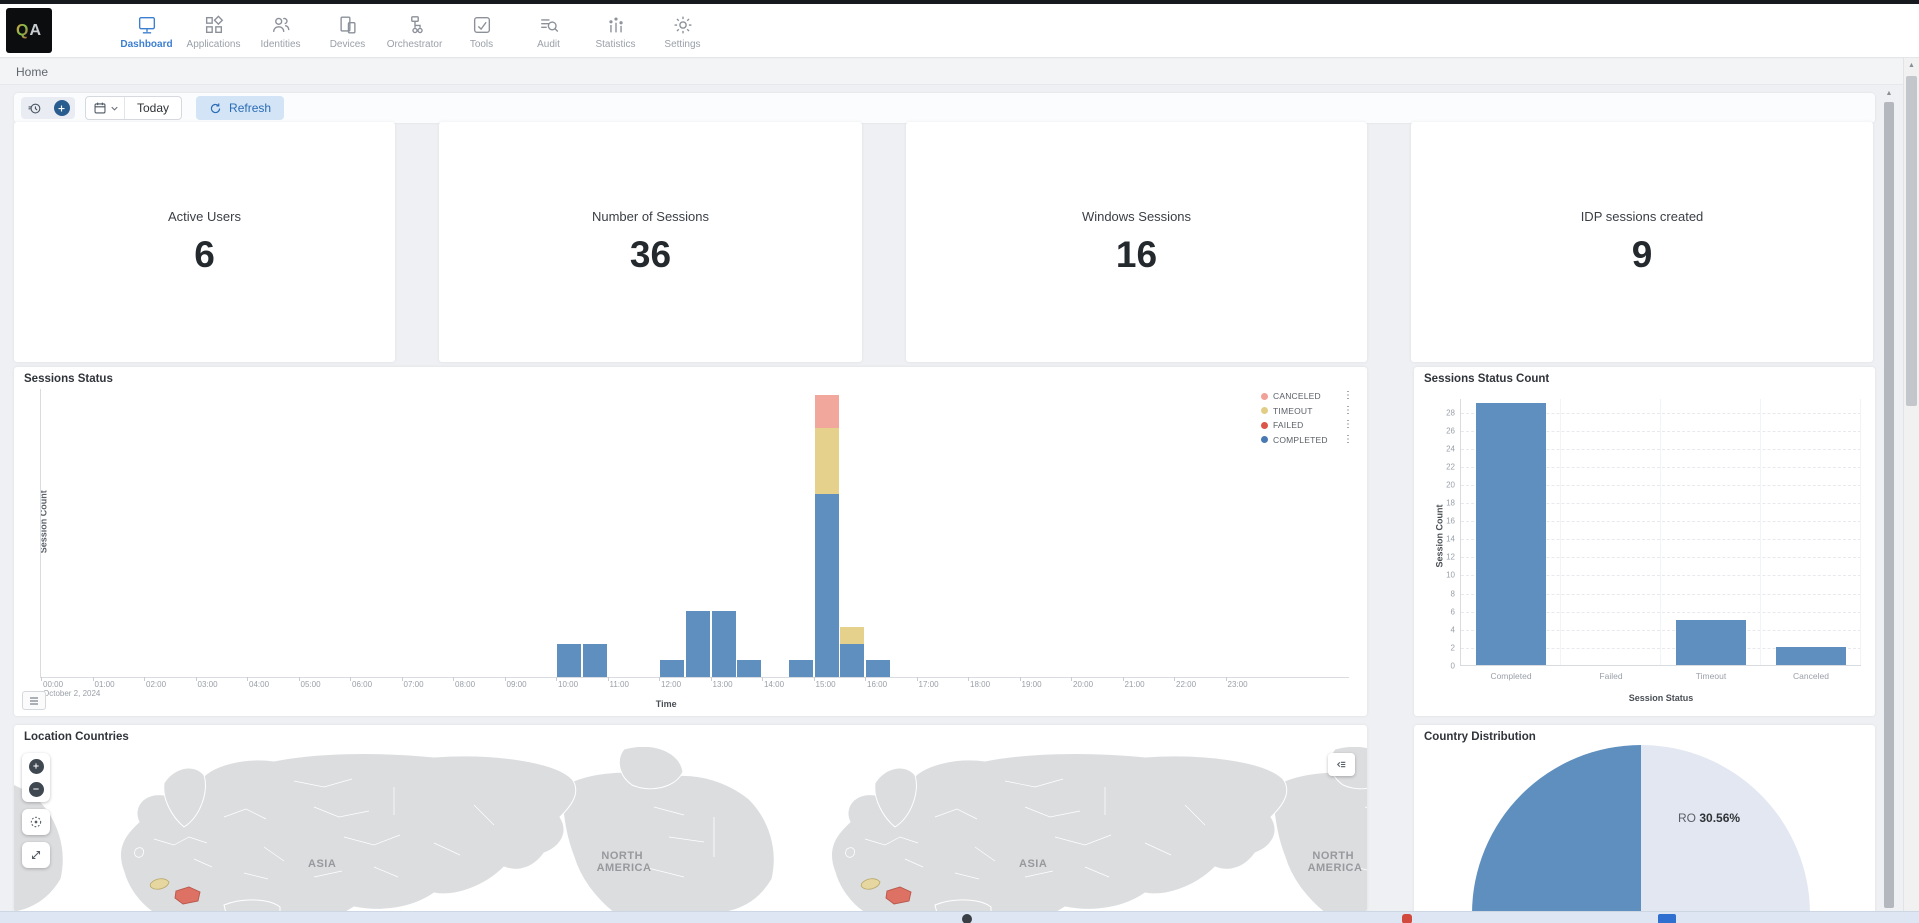 The image size is (1919, 923). I want to click on y-axis-tick-label: 22, so click(1450, 467).